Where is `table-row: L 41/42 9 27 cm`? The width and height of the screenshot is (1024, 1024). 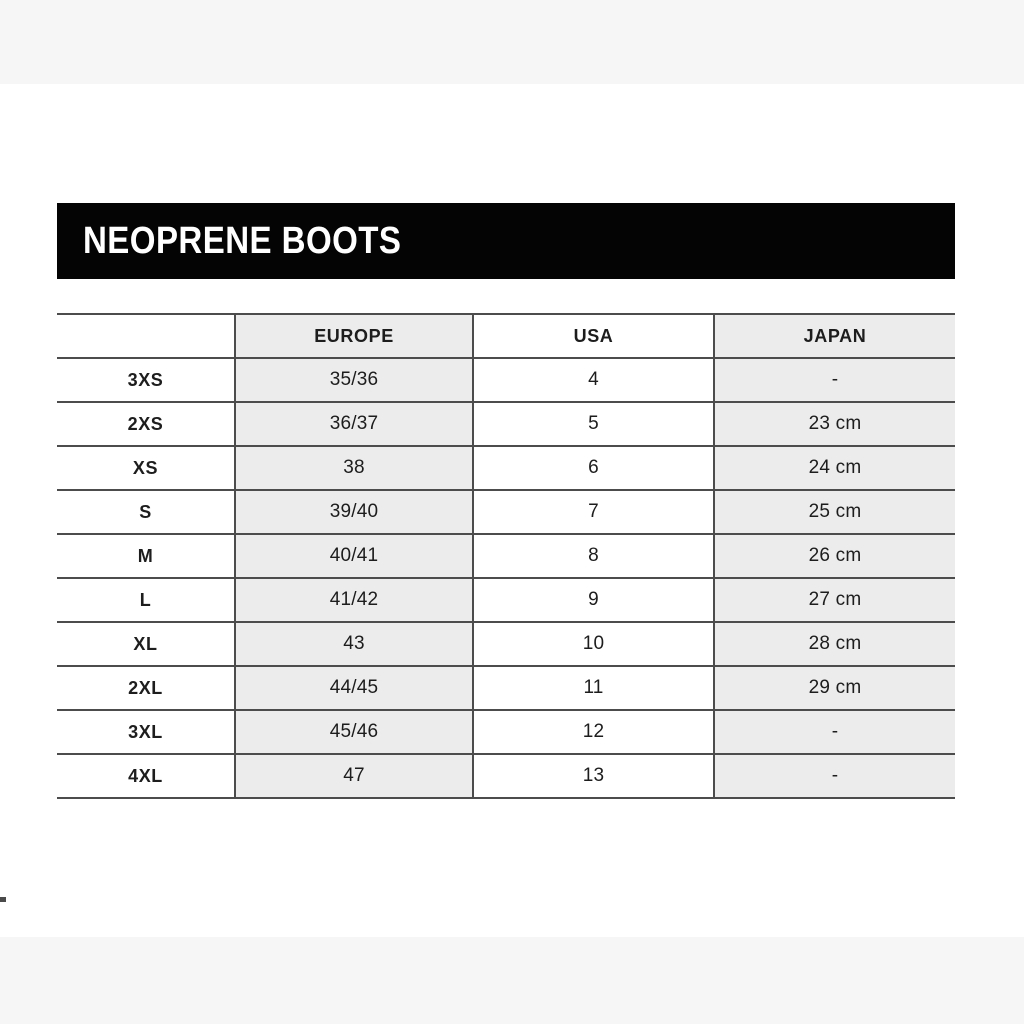
table-row: L 41/42 9 27 cm is located at coordinates (506, 599).